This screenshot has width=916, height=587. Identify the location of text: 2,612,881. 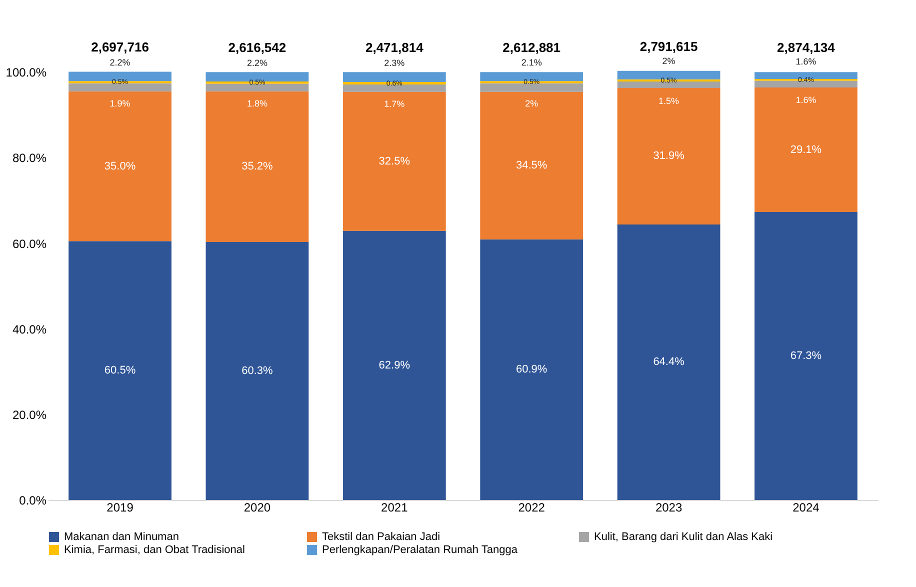
(531, 48).